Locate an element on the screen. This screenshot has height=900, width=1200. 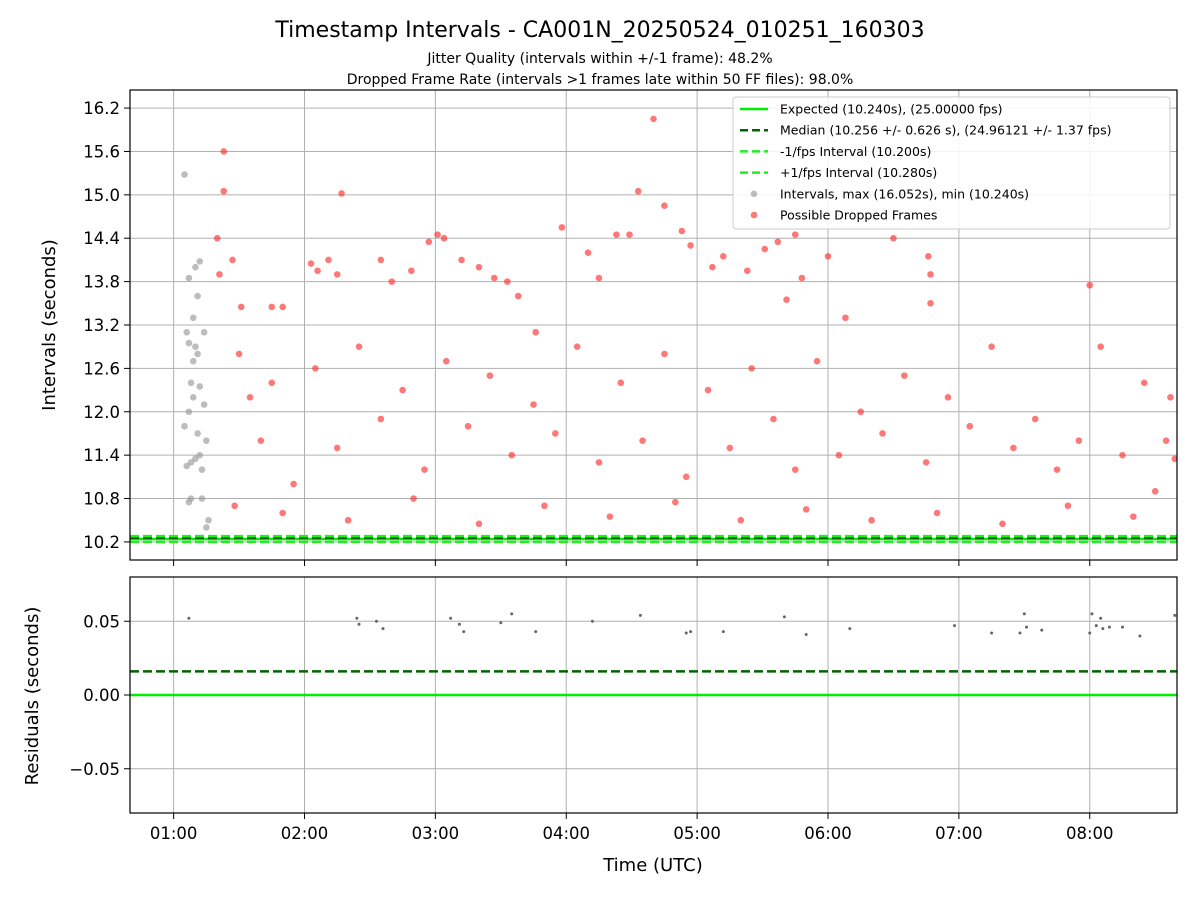
legend-entry-0: Expected (10.240s), (25.00000 fps) is located at coordinates (871, 109).